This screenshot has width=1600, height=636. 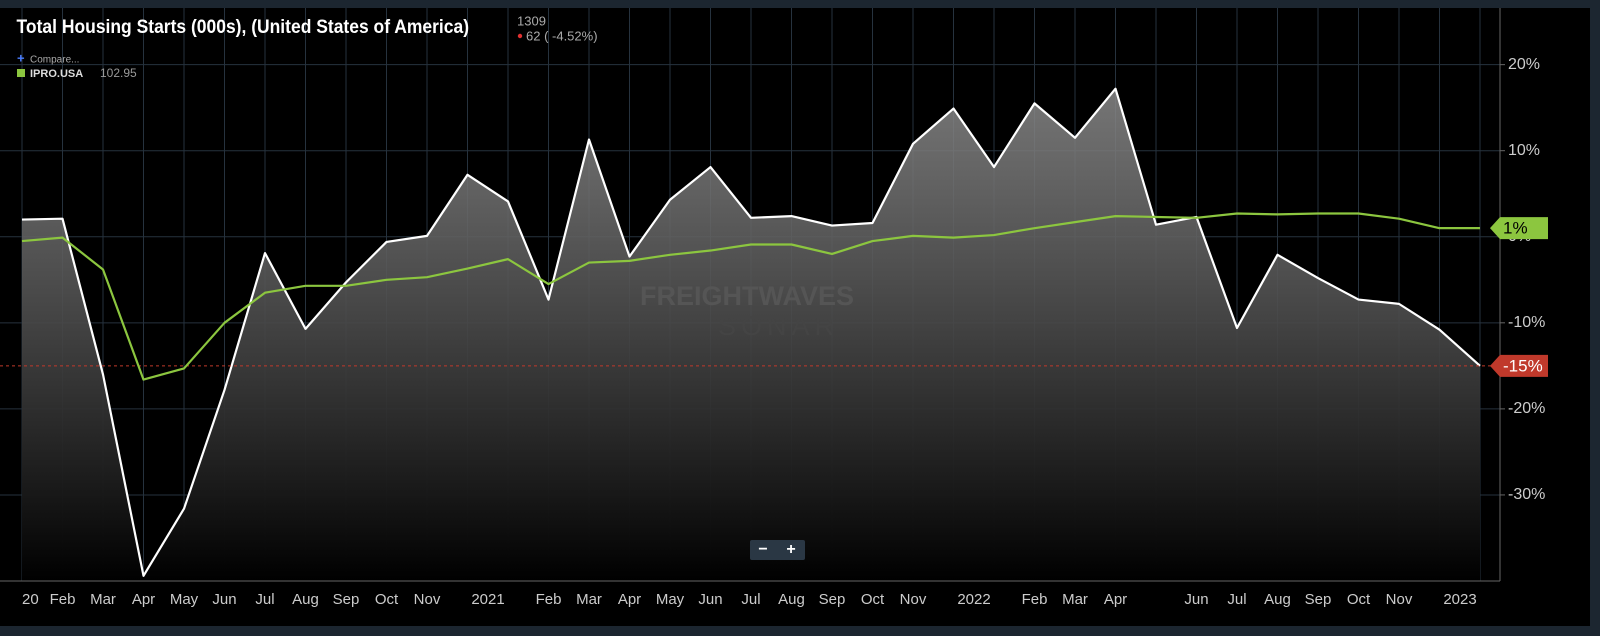 What do you see at coordinates (1526, 494) in the screenshot?
I see `y-tick-label: -30%` at bounding box center [1526, 494].